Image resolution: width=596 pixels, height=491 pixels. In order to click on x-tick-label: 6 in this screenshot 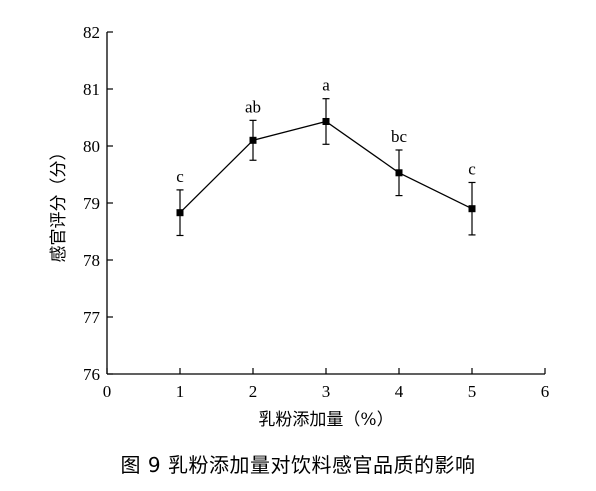, I will do `click(545, 391)`.